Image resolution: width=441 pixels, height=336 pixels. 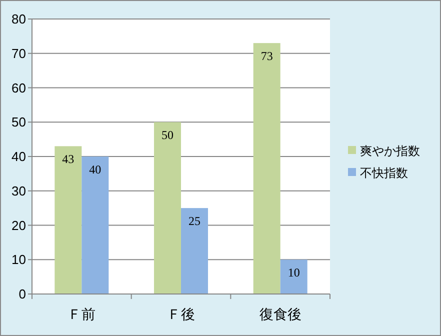 I want to click on legend-label: 爽やか指数, so click(x=390, y=151).